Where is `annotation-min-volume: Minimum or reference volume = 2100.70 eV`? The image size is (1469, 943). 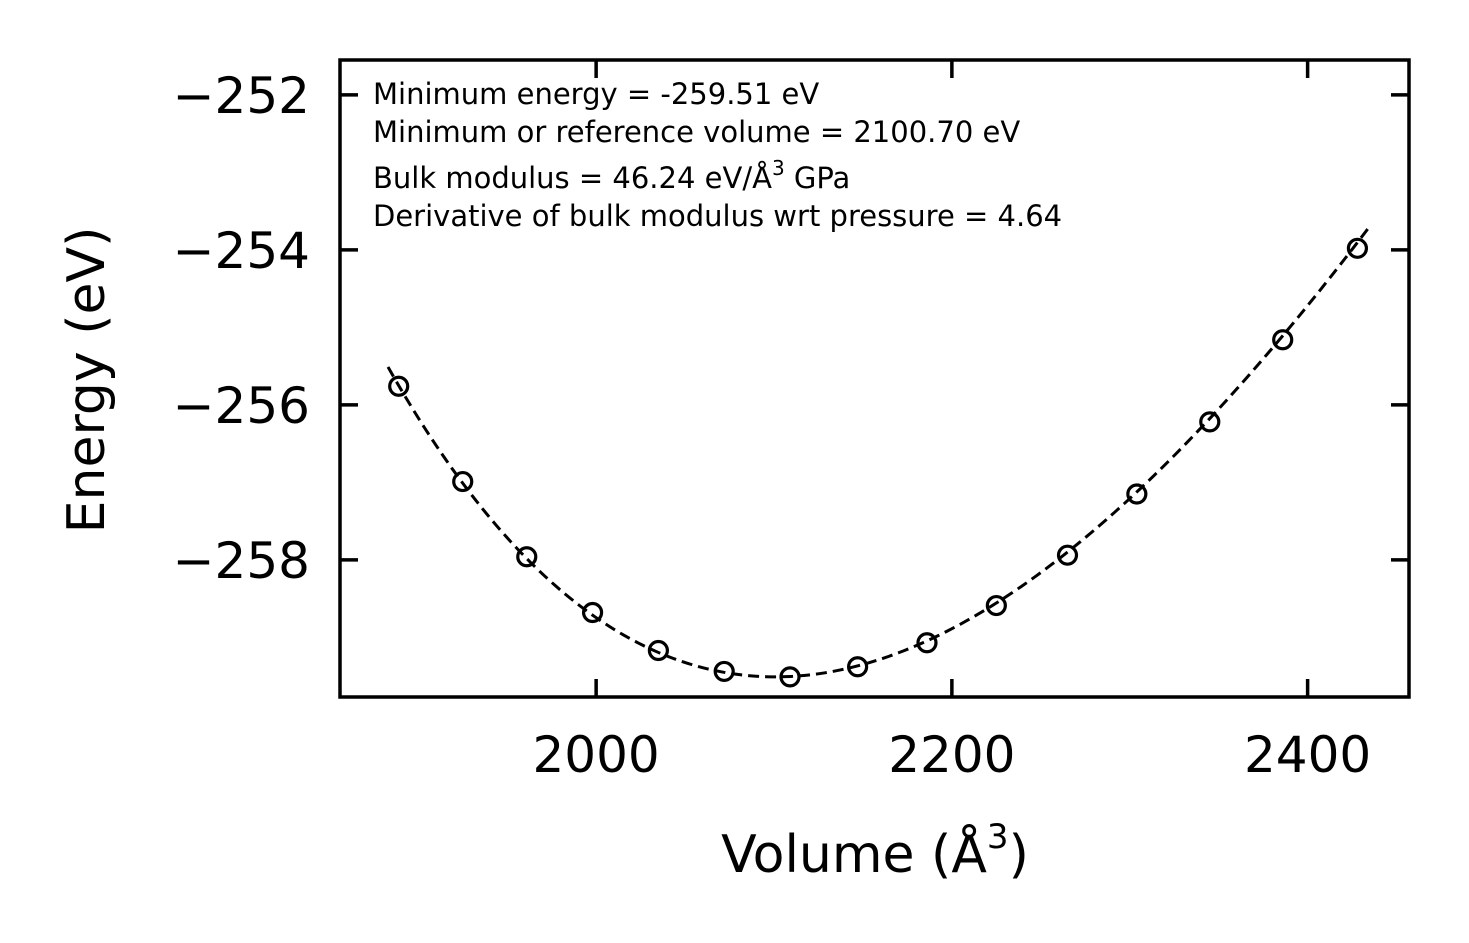 annotation-min-volume: Minimum or reference volume = 2100.70 eV is located at coordinates (696, 132).